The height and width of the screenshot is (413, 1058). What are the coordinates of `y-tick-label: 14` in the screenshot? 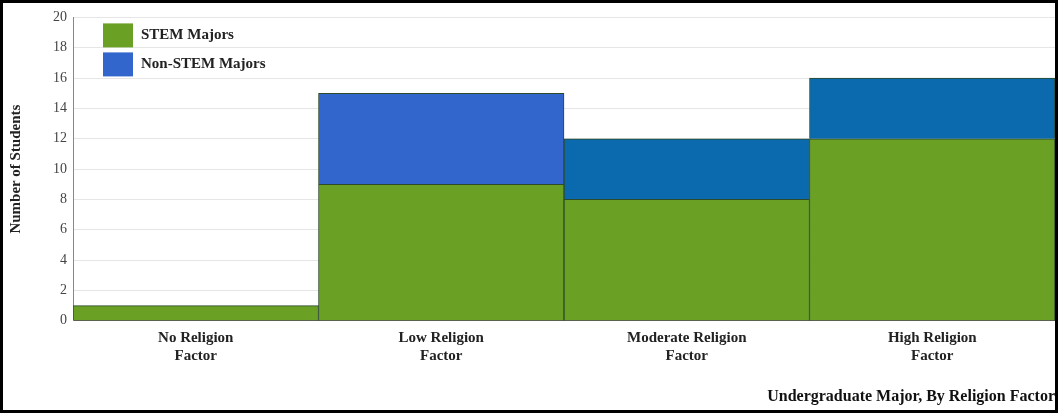 It's located at (60, 108).